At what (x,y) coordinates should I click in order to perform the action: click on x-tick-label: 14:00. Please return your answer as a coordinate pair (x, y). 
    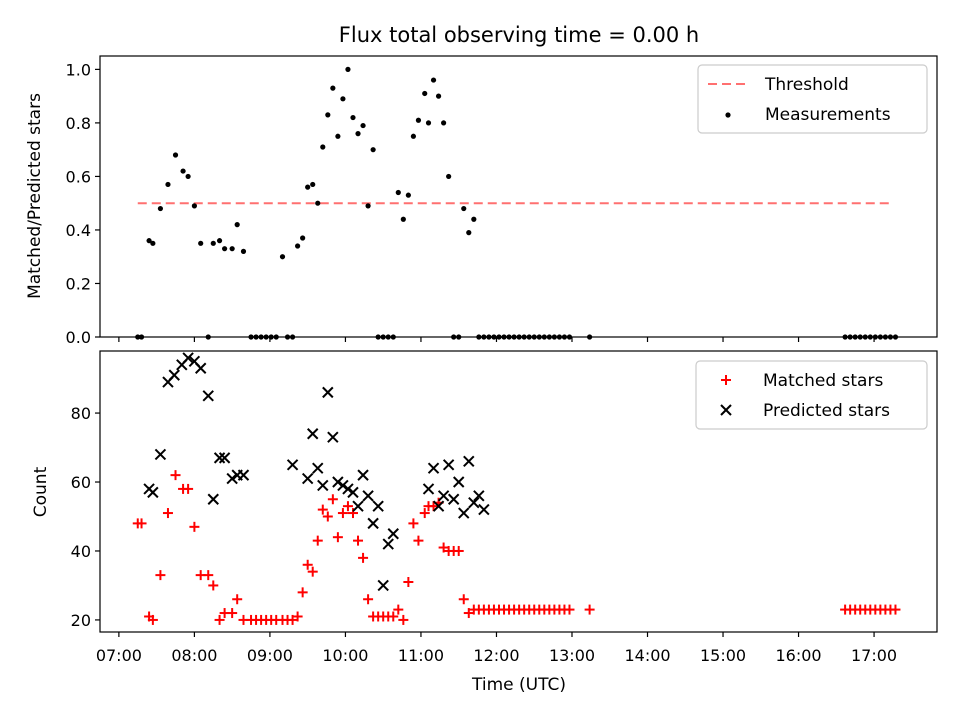
    Looking at the image, I should click on (647, 655).